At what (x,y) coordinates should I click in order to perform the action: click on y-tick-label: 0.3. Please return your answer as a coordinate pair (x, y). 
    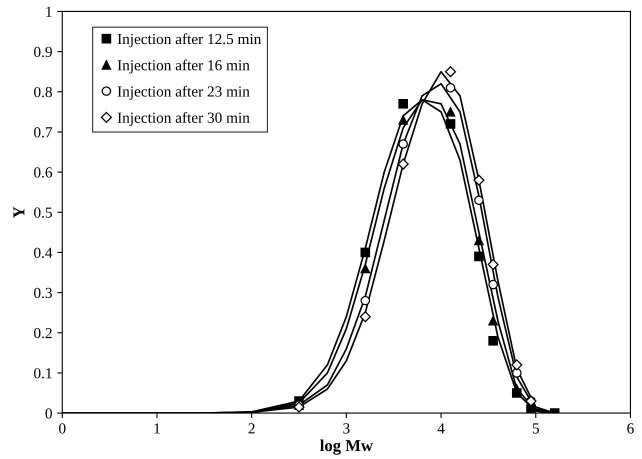
    Looking at the image, I should click on (43, 293).